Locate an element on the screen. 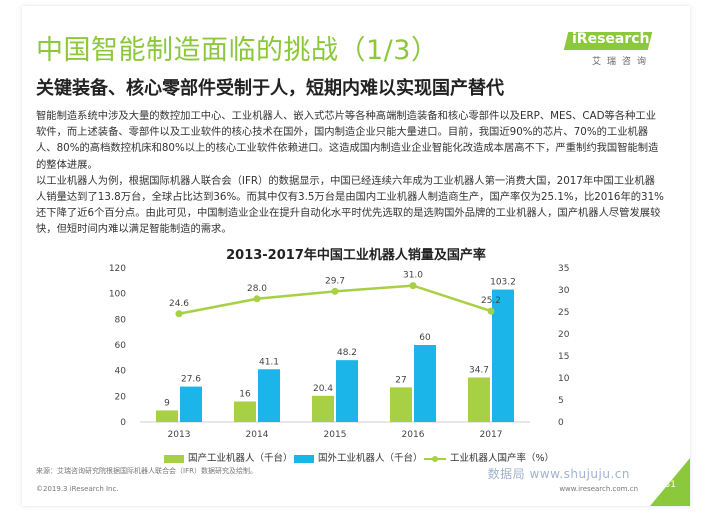 This screenshot has height=516, width=709. bar-label-domestic: 20.4 is located at coordinates (323, 389).